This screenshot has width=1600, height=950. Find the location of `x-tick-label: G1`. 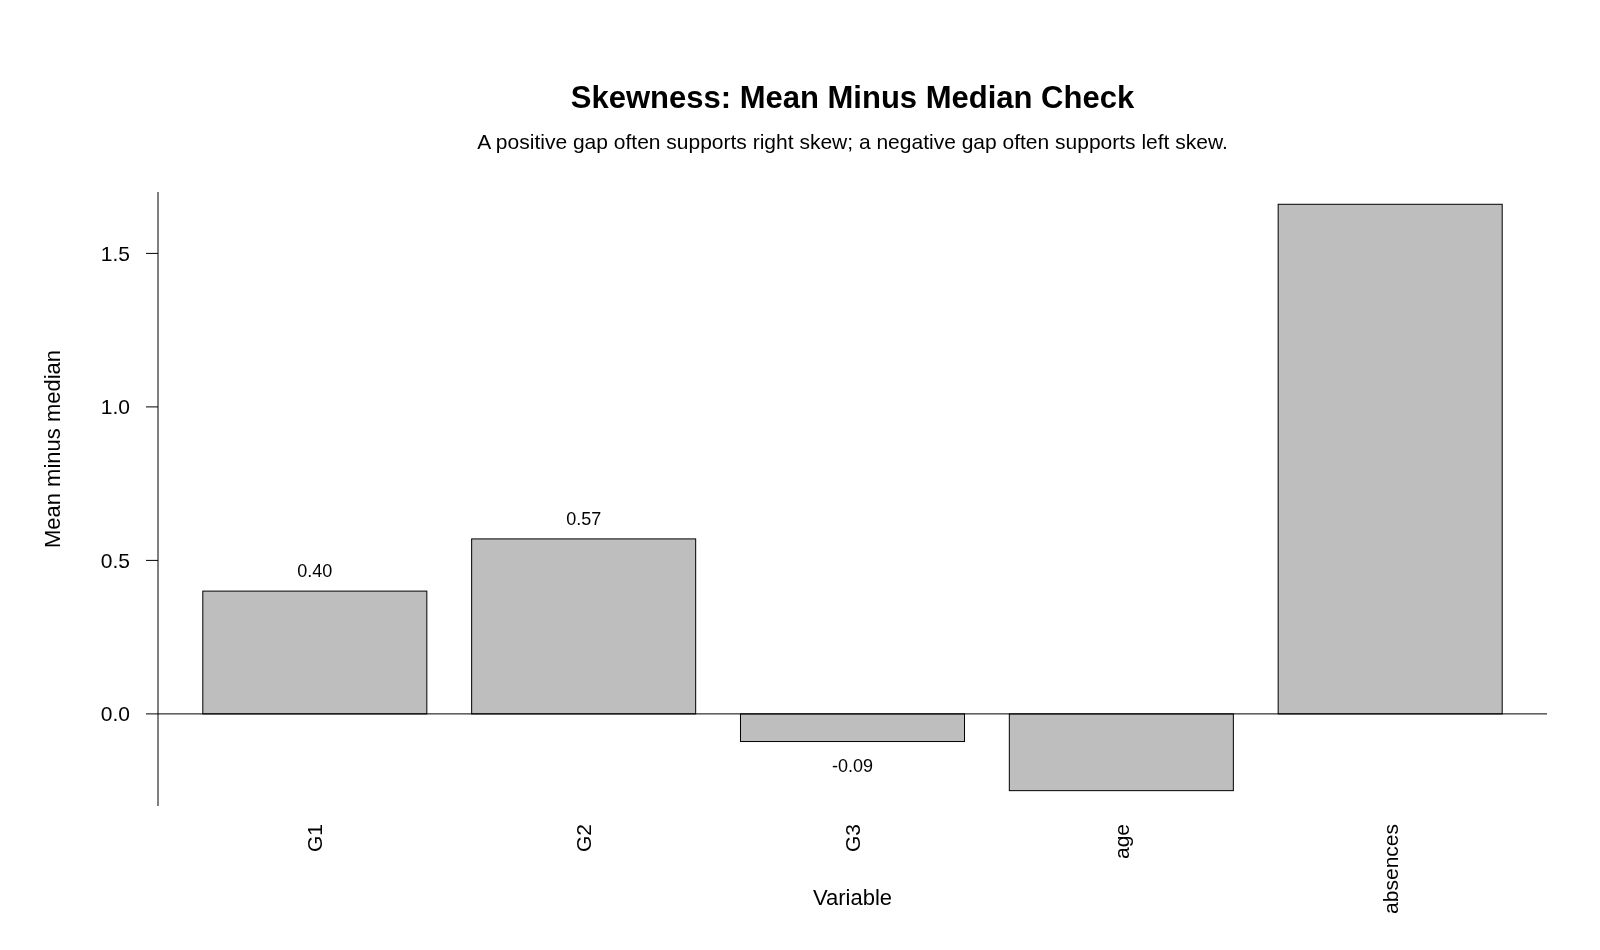

x-tick-label: G1 is located at coordinates (315, 838).